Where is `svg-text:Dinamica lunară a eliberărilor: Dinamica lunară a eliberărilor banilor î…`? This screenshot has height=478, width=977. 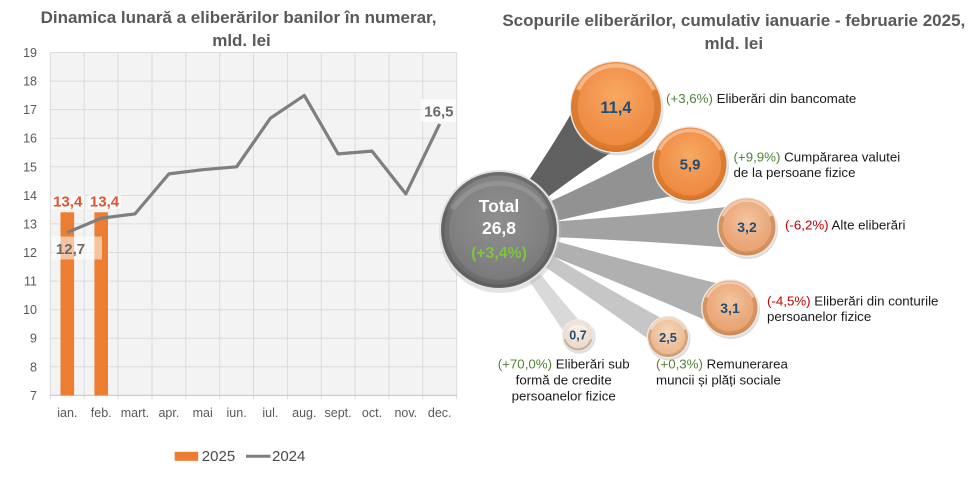 svg-text:Dinamica lunară a eliberărilor: Dinamica lunară a eliberărilor banilor î… is located at coordinates (239, 17).